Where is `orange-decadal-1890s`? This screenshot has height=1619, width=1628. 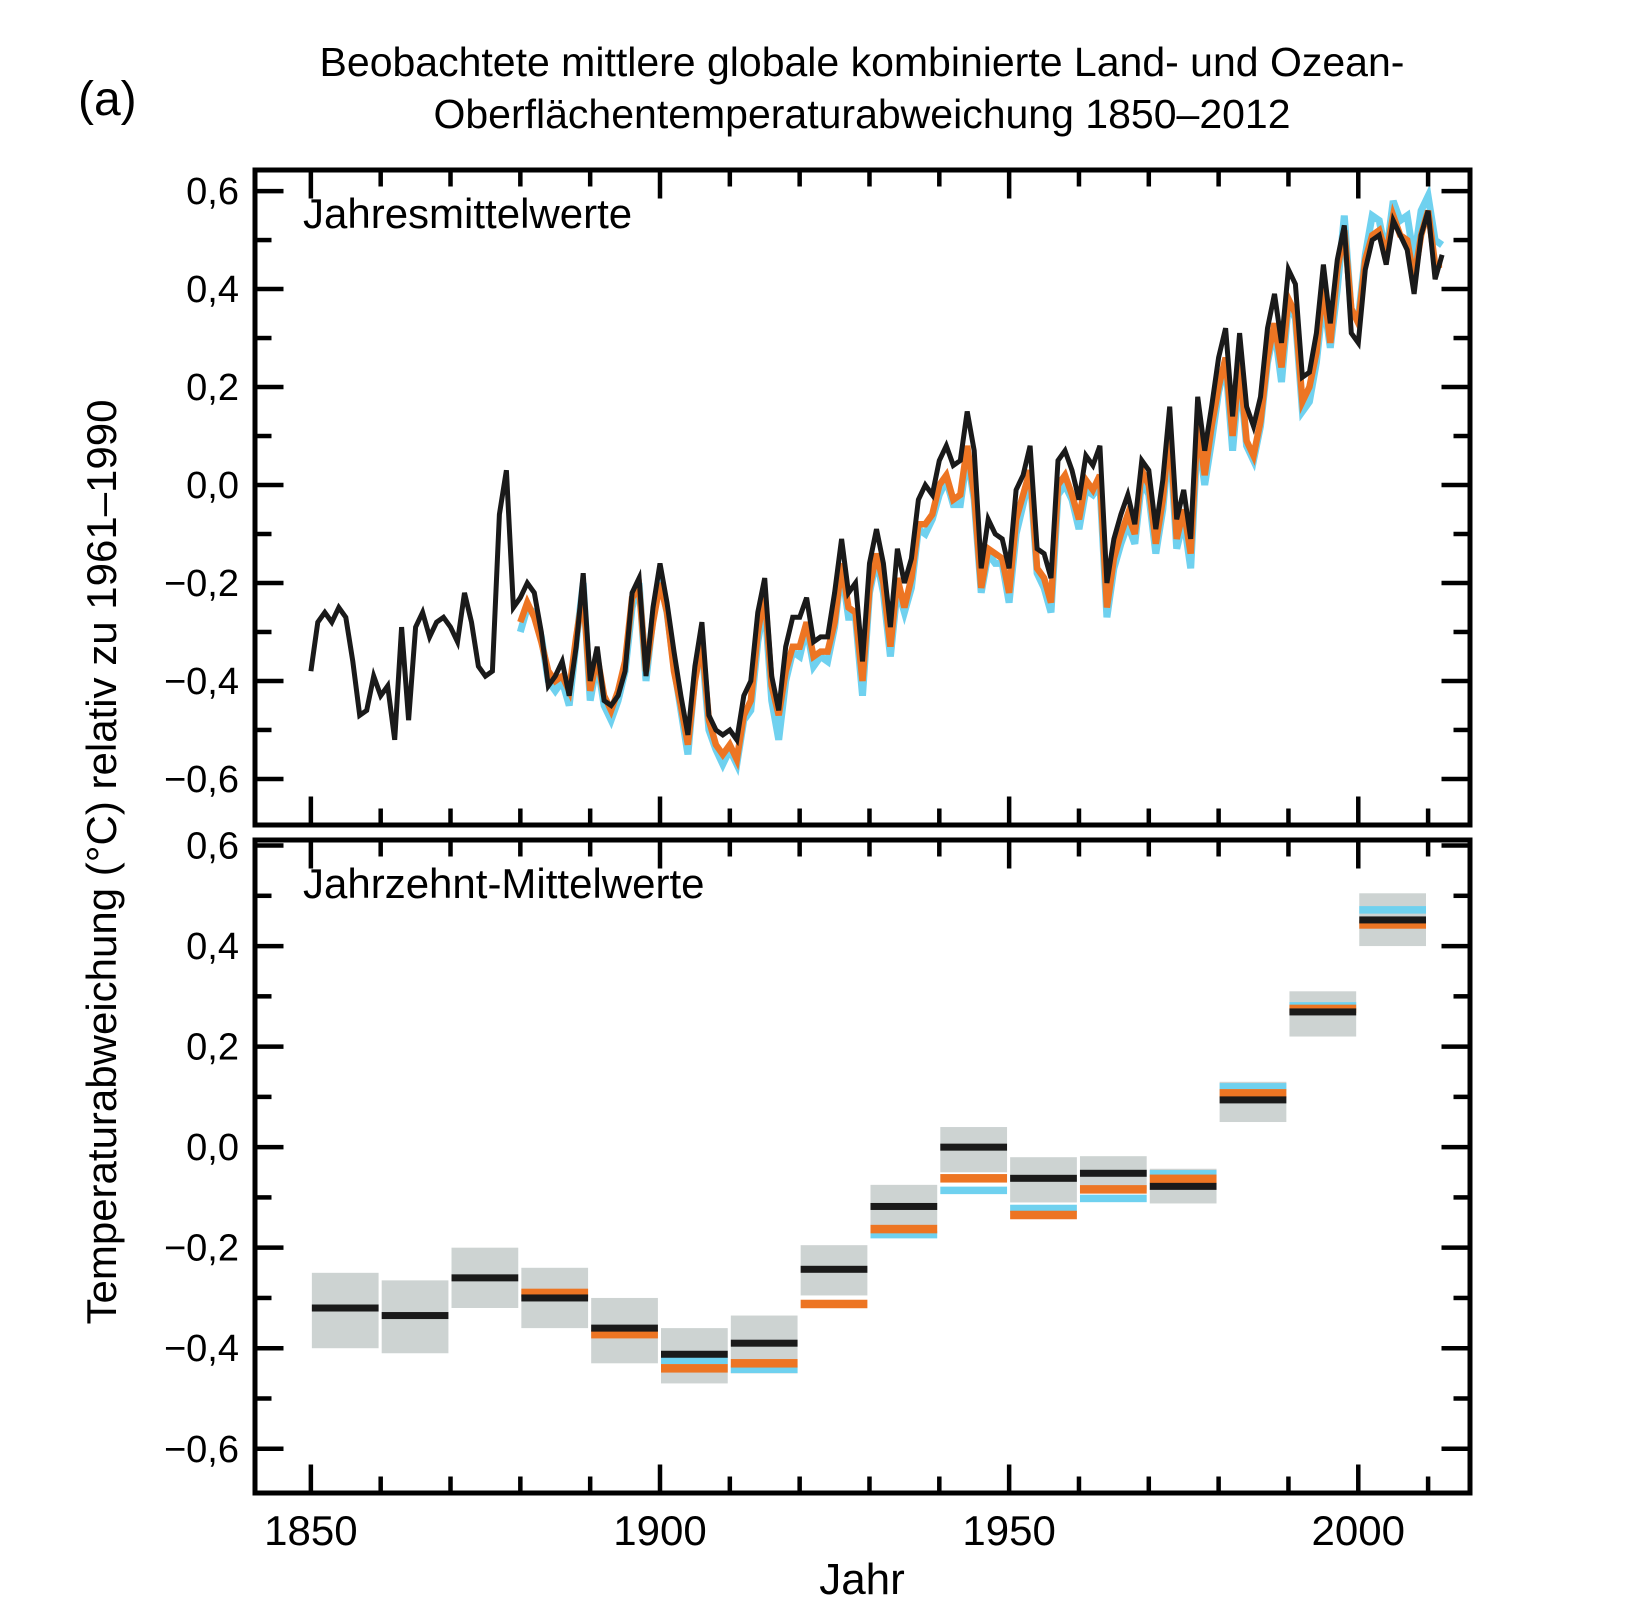 orange-decadal-1890s is located at coordinates (624, 1334).